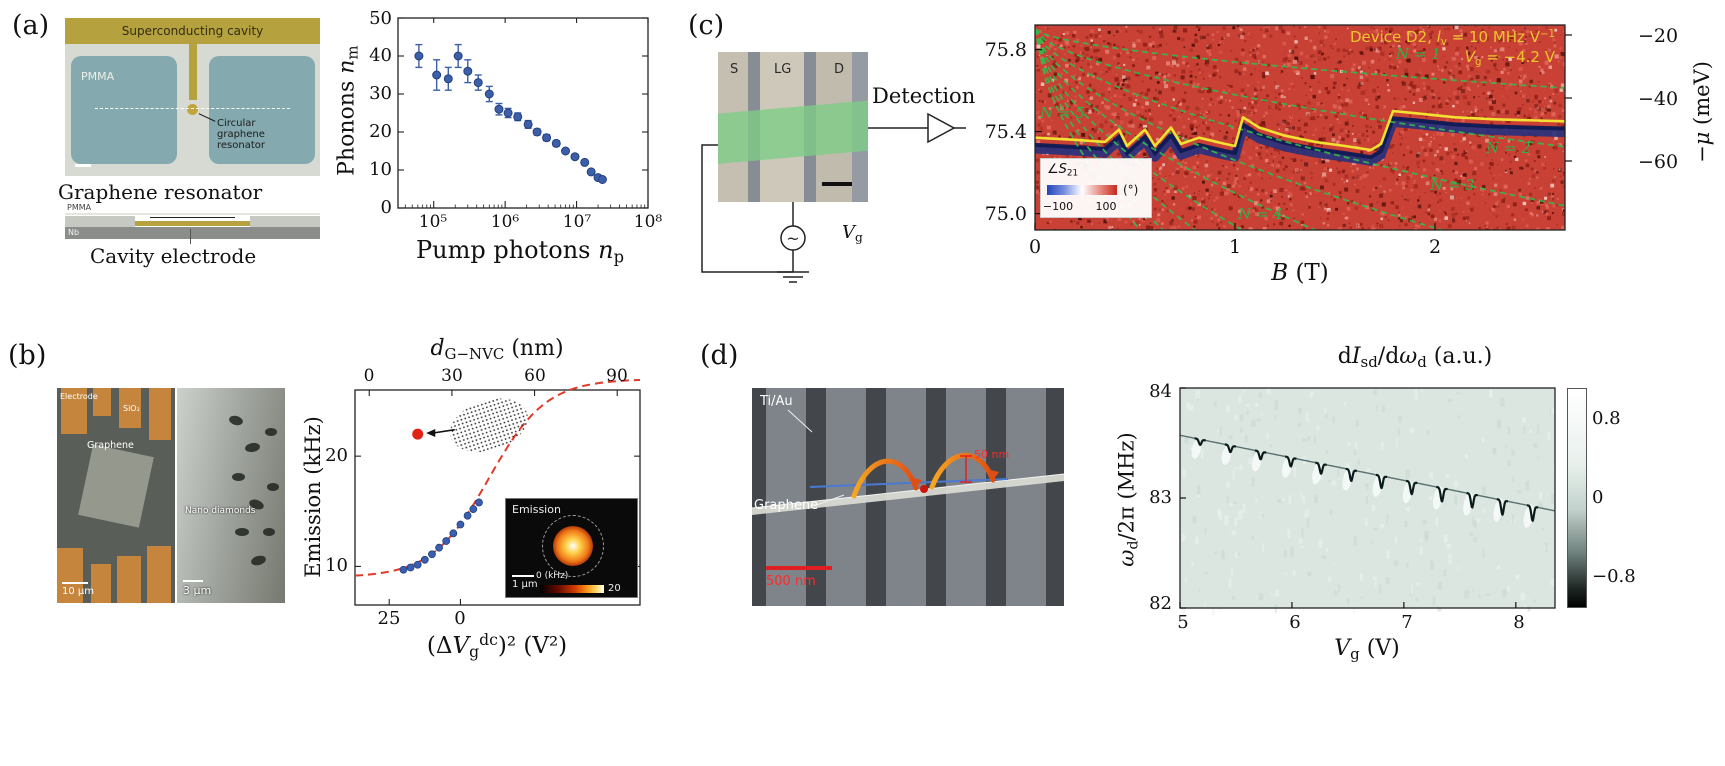  What do you see at coordinates (552, 576) in the screenshot?
I see `inset-cbar-min: 0 (kHz)` at bounding box center [552, 576].